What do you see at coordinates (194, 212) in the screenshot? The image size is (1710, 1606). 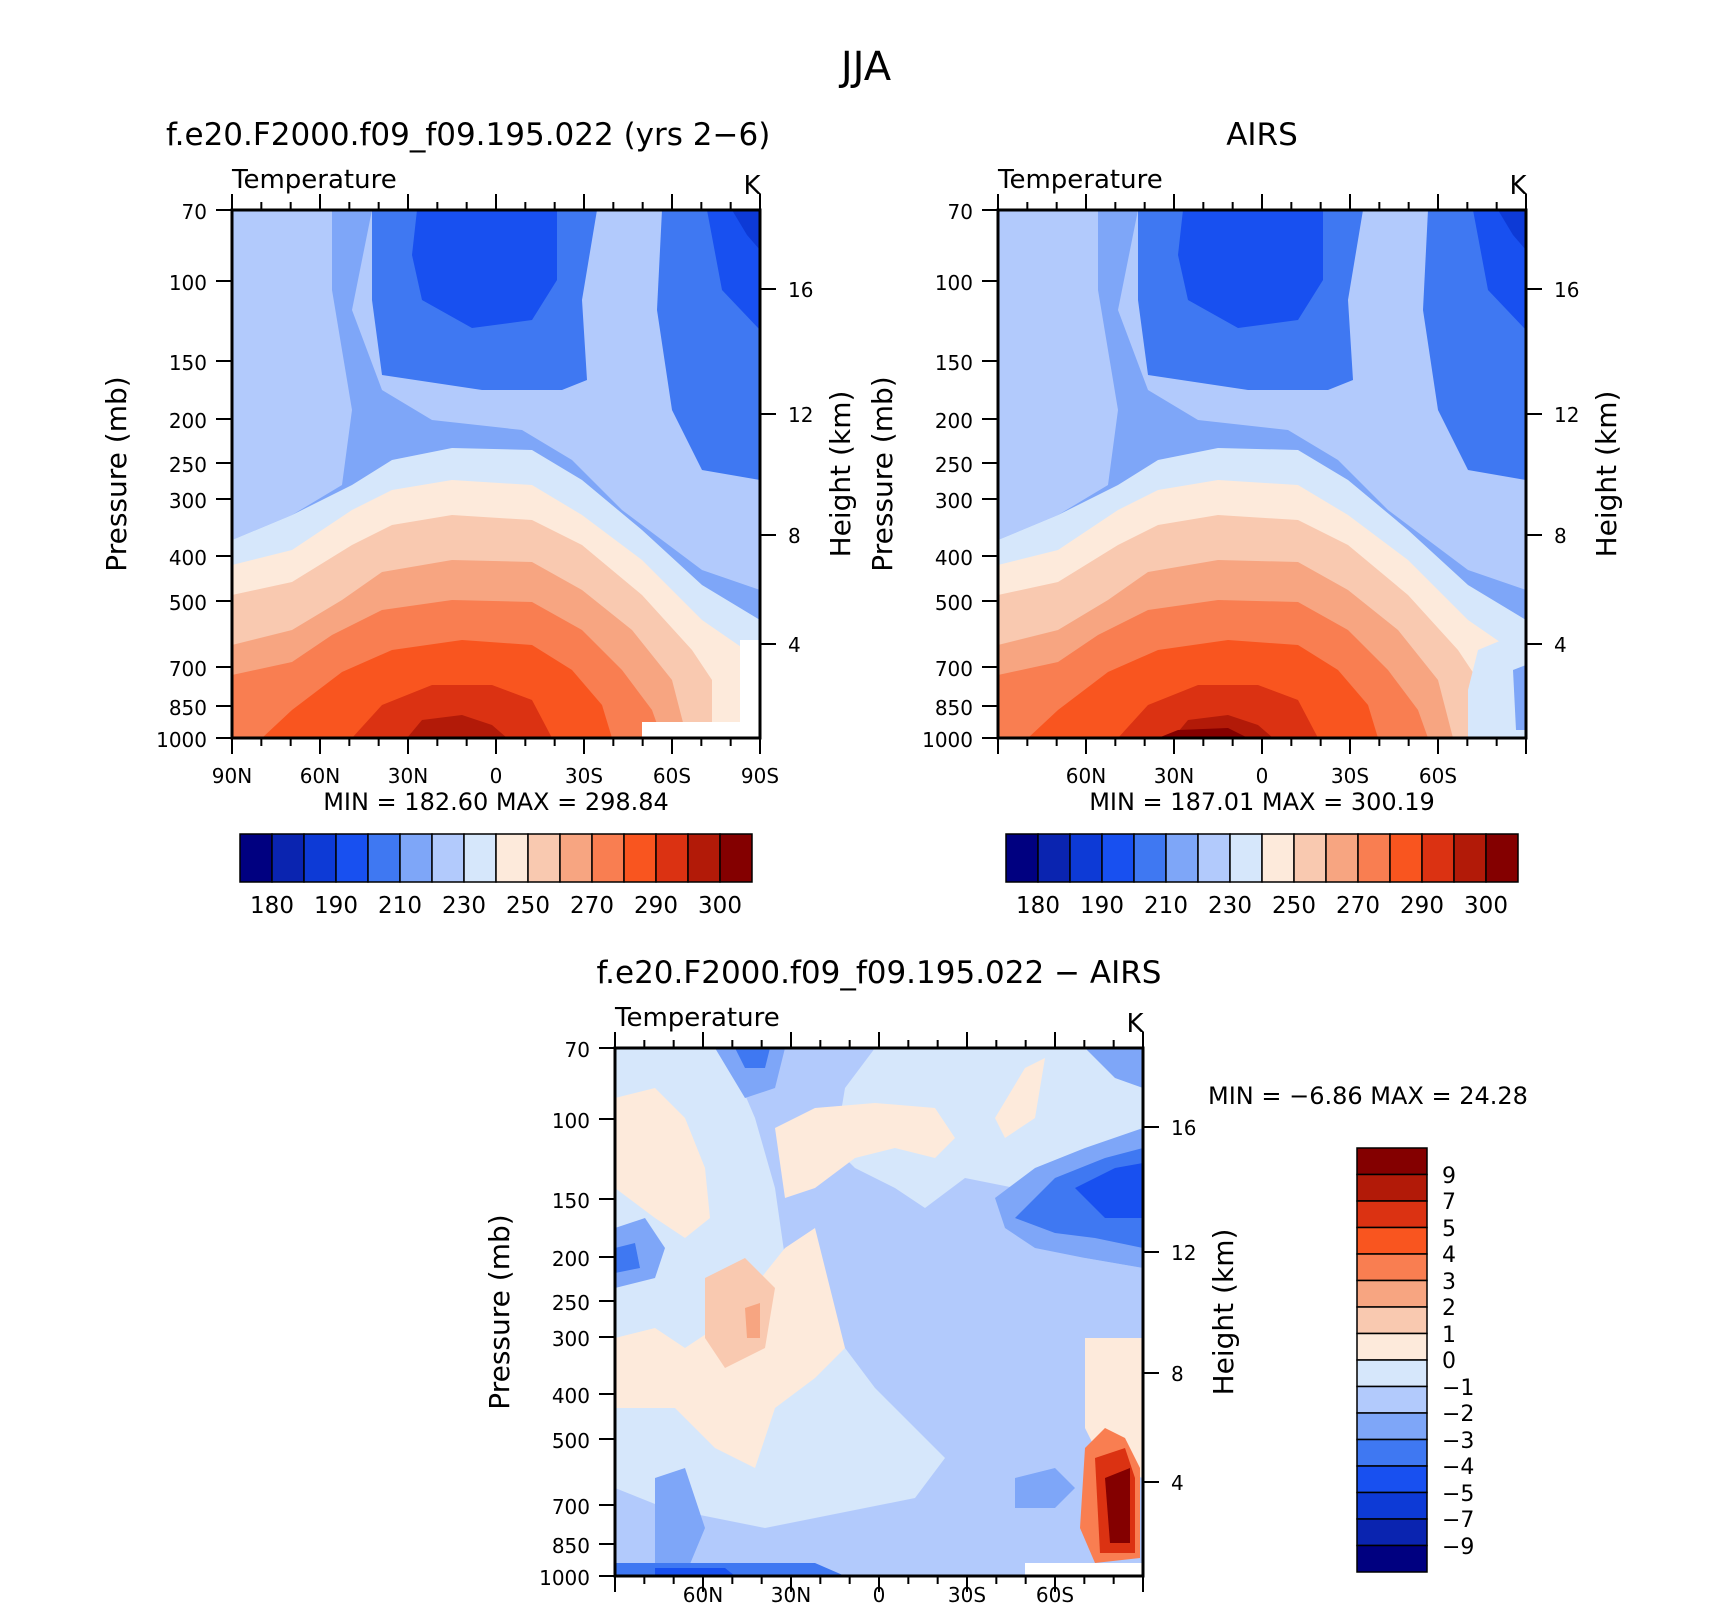 I see `y-tick-label: 70` at bounding box center [194, 212].